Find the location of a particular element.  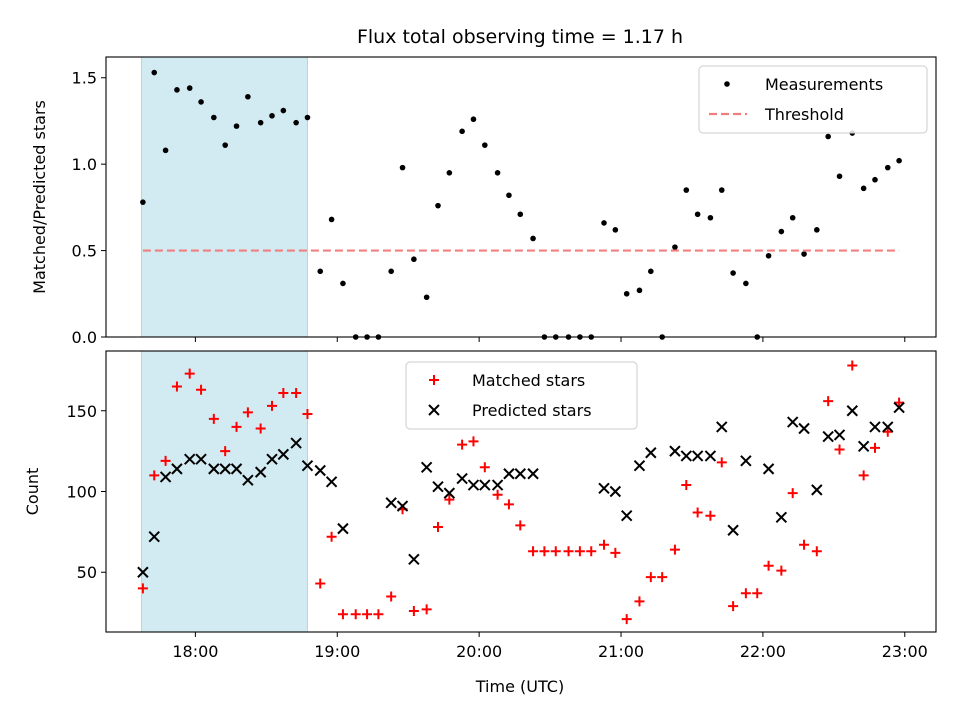

chart-title: Flux total observing time = 1.17 h is located at coordinates (520, 37).